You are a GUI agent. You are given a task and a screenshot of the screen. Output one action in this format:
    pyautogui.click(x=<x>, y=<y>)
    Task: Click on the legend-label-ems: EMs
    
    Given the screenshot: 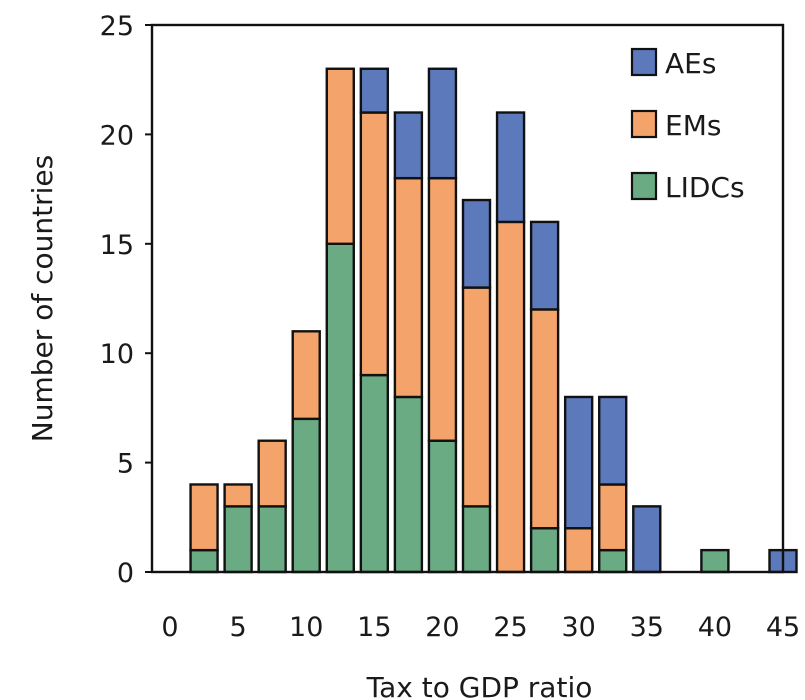 What is the action you would take?
    pyautogui.click(x=693, y=125)
    